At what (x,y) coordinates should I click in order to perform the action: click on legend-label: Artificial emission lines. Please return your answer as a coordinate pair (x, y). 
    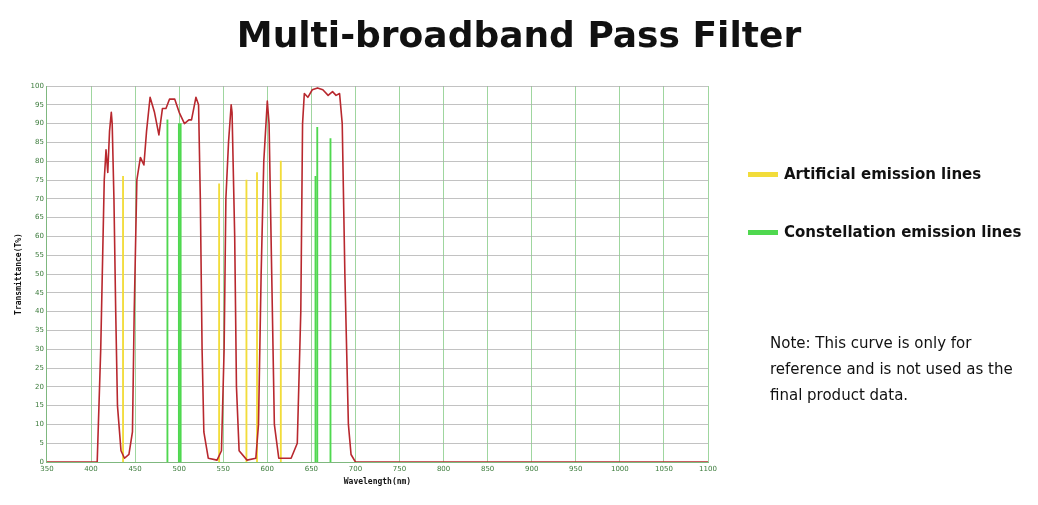
    Looking at the image, I should click on (883, 174).